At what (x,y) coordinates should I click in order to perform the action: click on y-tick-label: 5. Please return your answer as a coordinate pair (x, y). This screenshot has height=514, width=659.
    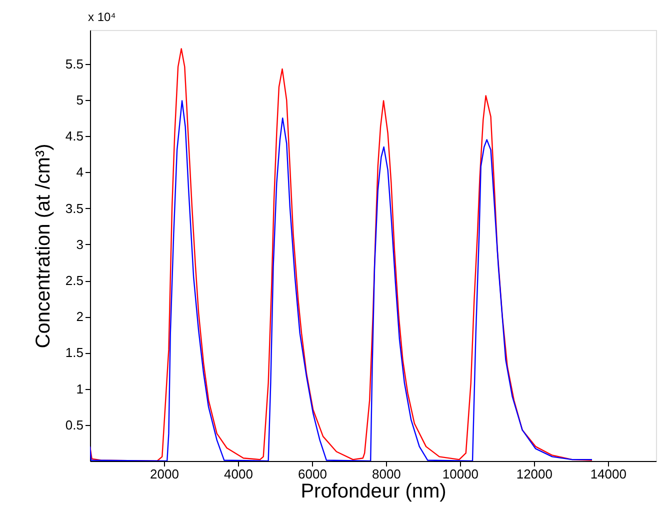
    Looking at the image, I should click on (80, 100).